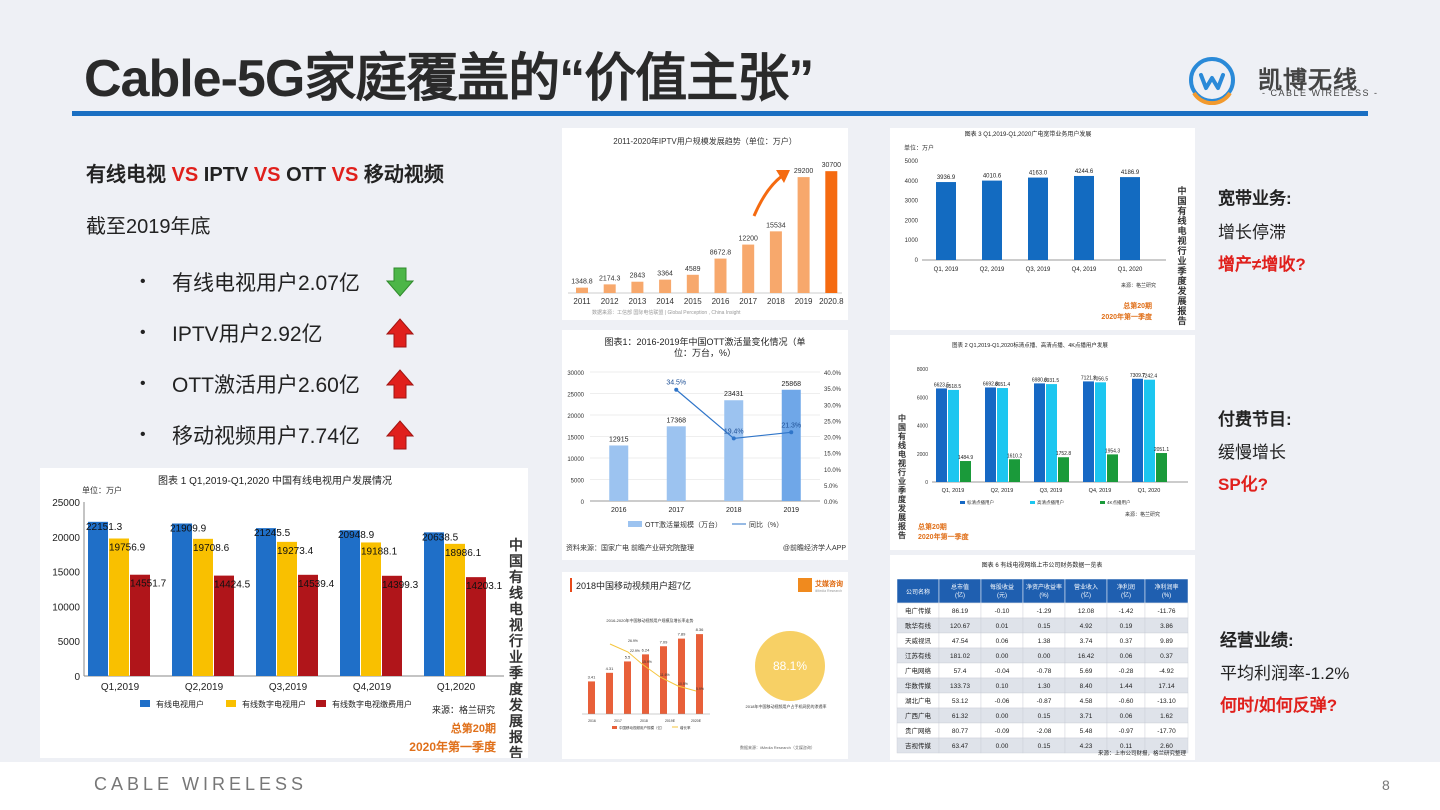 This screenshot has width=1440, height=810. I want to click on cell-value: 181.02, so click(960, 656).